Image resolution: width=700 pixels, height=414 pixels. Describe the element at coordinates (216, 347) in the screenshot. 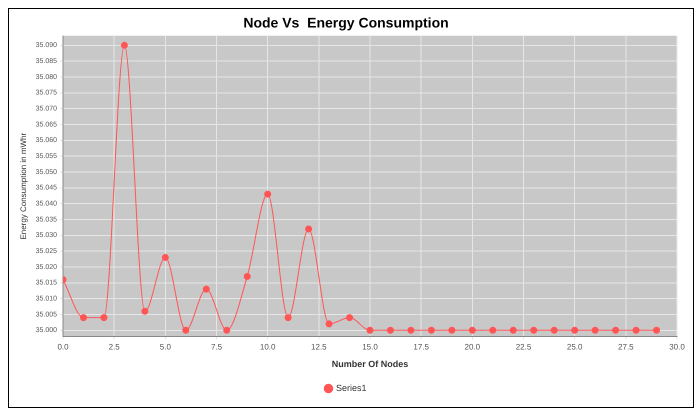

I see `x-tick-label: 7.5` at that location.